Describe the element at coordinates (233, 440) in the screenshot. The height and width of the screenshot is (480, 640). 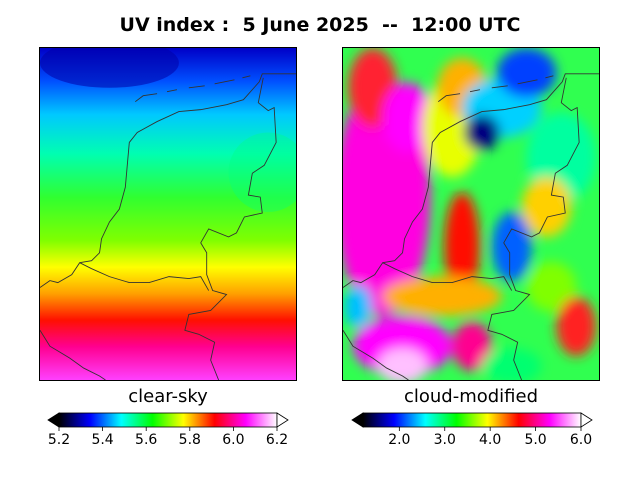
I see `clear-sky-colorbar-tick-label: 6.0` at that location.